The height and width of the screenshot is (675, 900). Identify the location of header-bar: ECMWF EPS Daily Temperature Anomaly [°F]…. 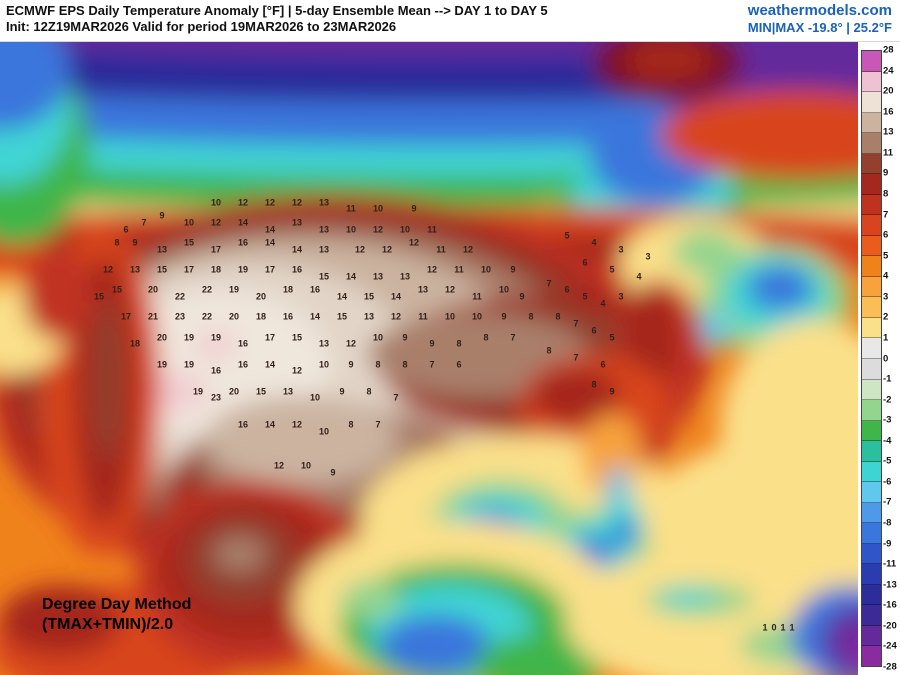
(450, 21).